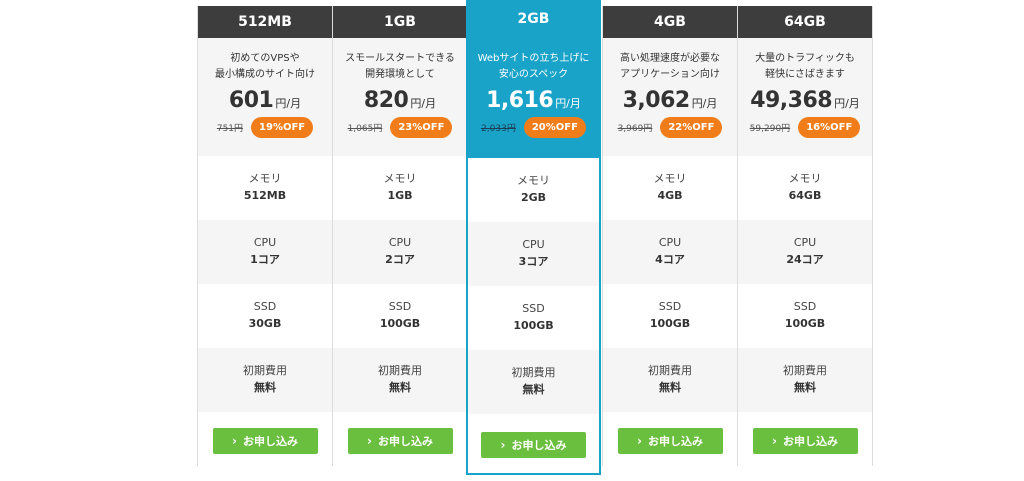 The width and height of the screenshot is (1024, 481). What do you see at coordinates (805, 74) in the screenshot?
I see `plan-description-line-2: 軽快にさばきます` at bounding box center [805, 74].